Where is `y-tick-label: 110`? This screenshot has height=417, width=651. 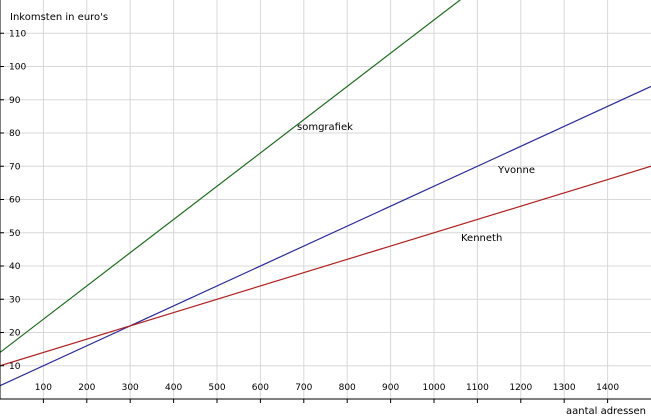 y-tick-label: 110 is located at coordinates (17, 34).